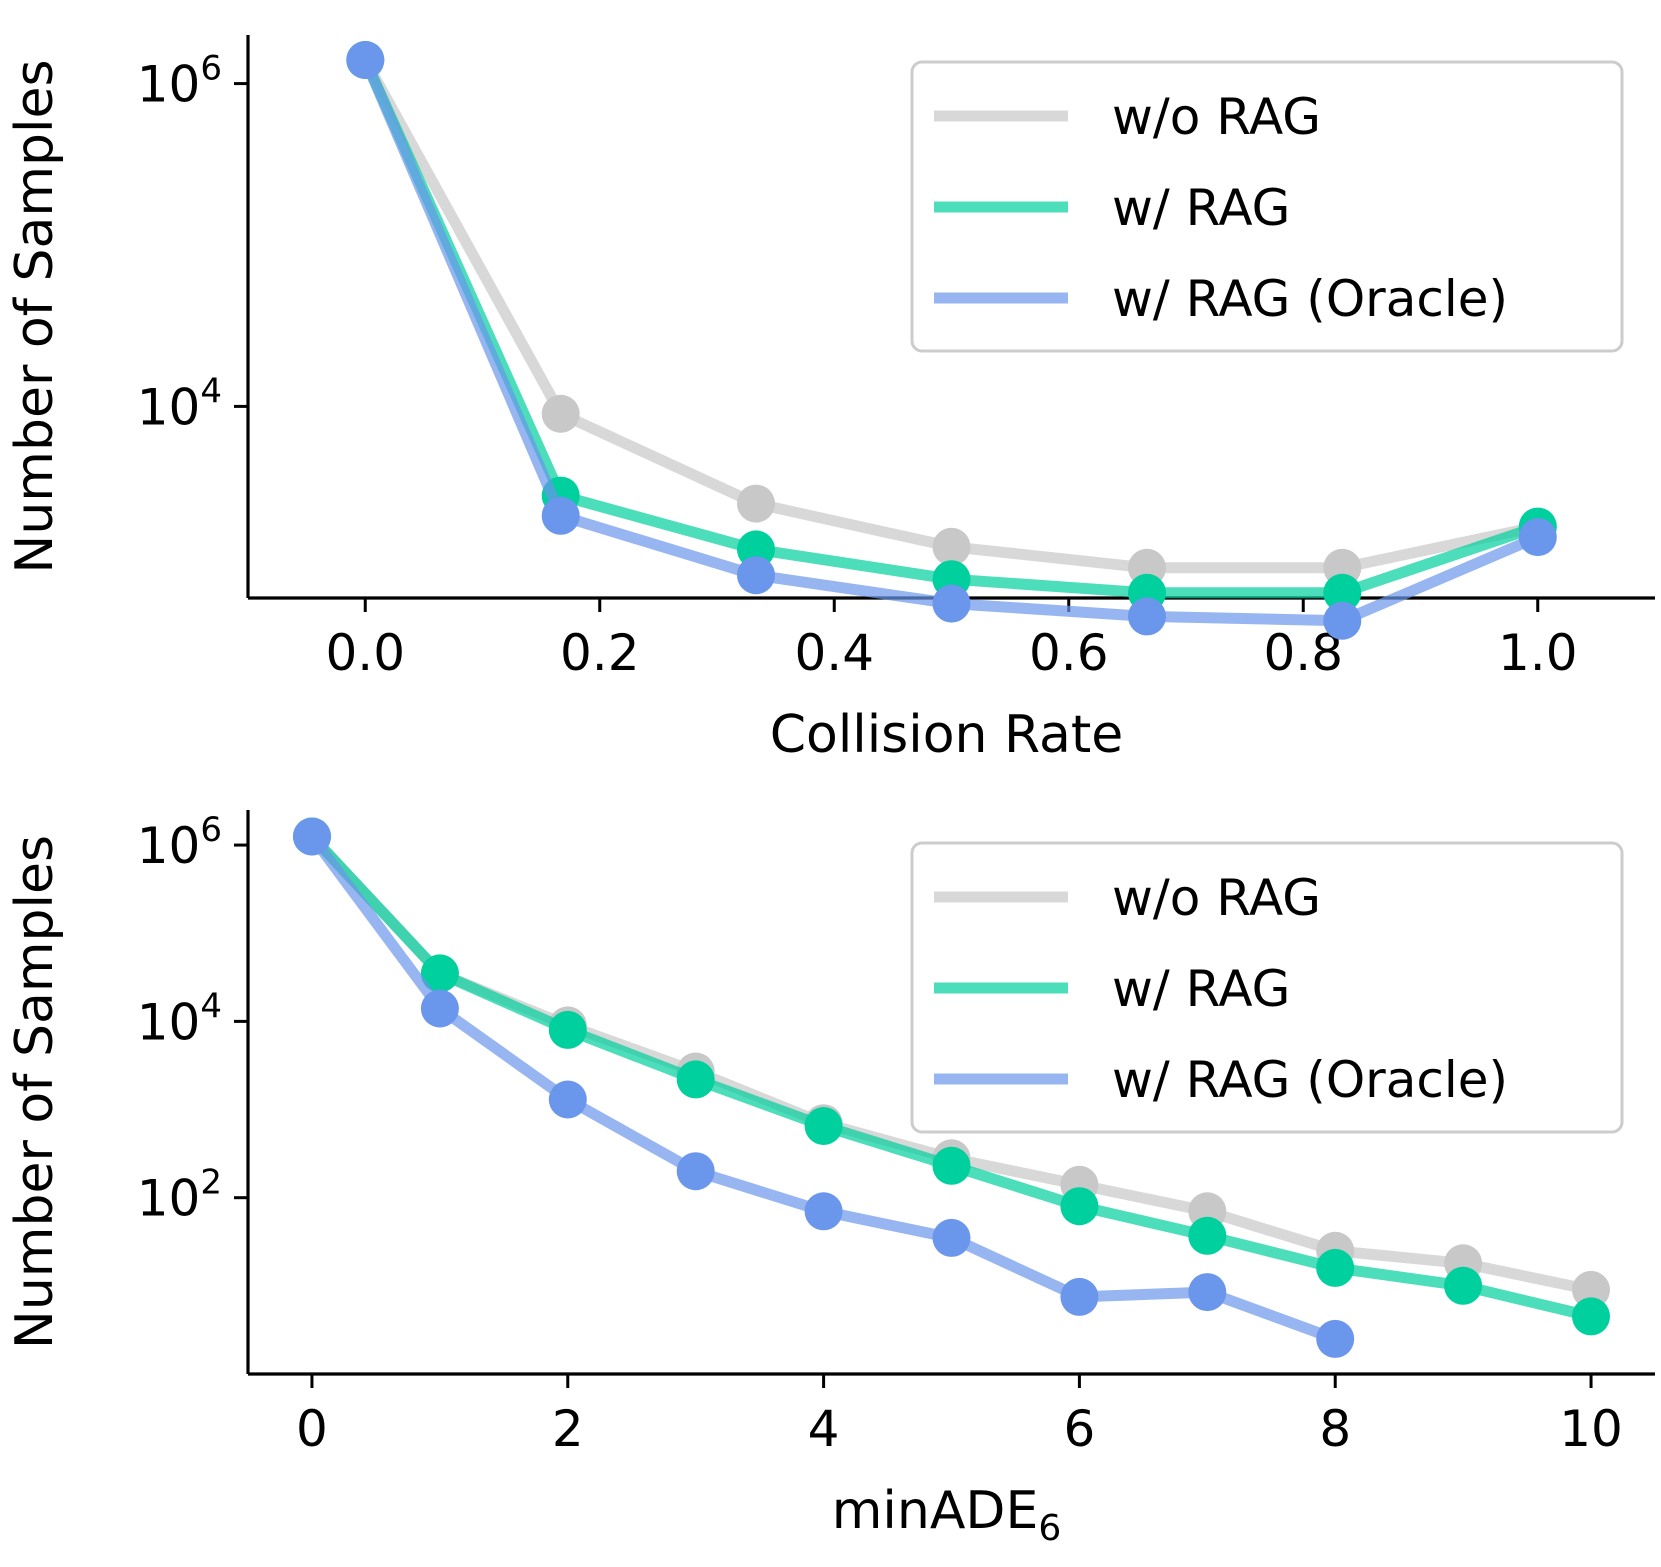 Image resolution: width=1661 pixels, height=1567 pixels. Describe the element at coordinates (1538, 653) in the screenshot. I see `x-tick-label: 1.0` at that location.